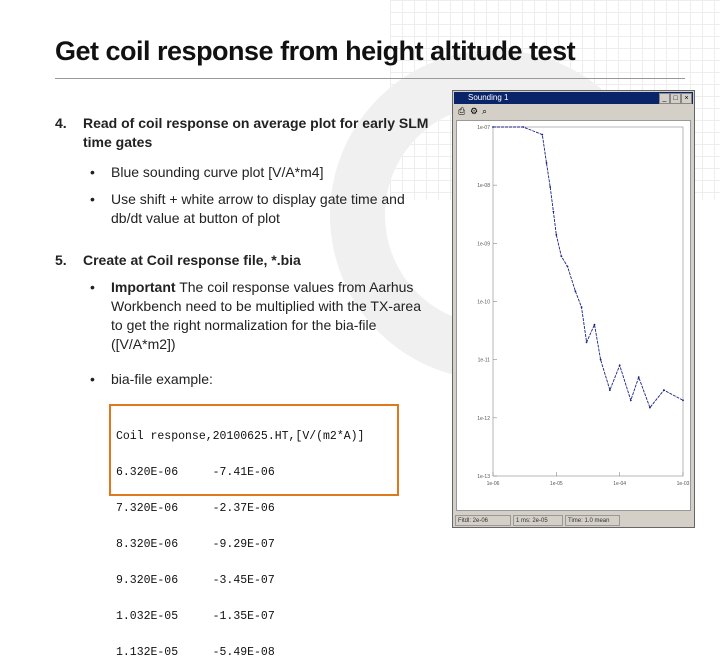 The height and width of the screenshot is (671, 720). What do you see at coordinates (195, 616) in the screenshot?
I see `code-line: 1.032E-05 -1.35E-07` at bounding box center [195, 616].